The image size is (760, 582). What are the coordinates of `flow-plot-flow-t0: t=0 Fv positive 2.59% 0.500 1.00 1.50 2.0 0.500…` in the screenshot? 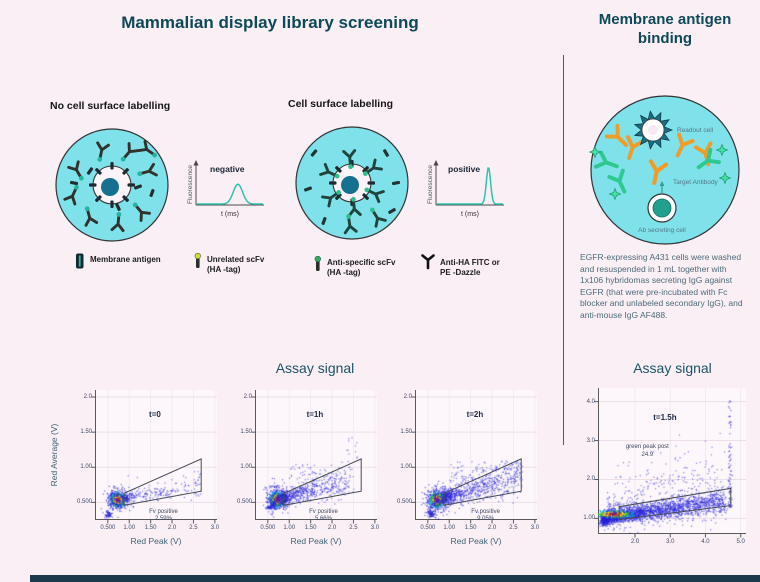 It's located at (134, 468).